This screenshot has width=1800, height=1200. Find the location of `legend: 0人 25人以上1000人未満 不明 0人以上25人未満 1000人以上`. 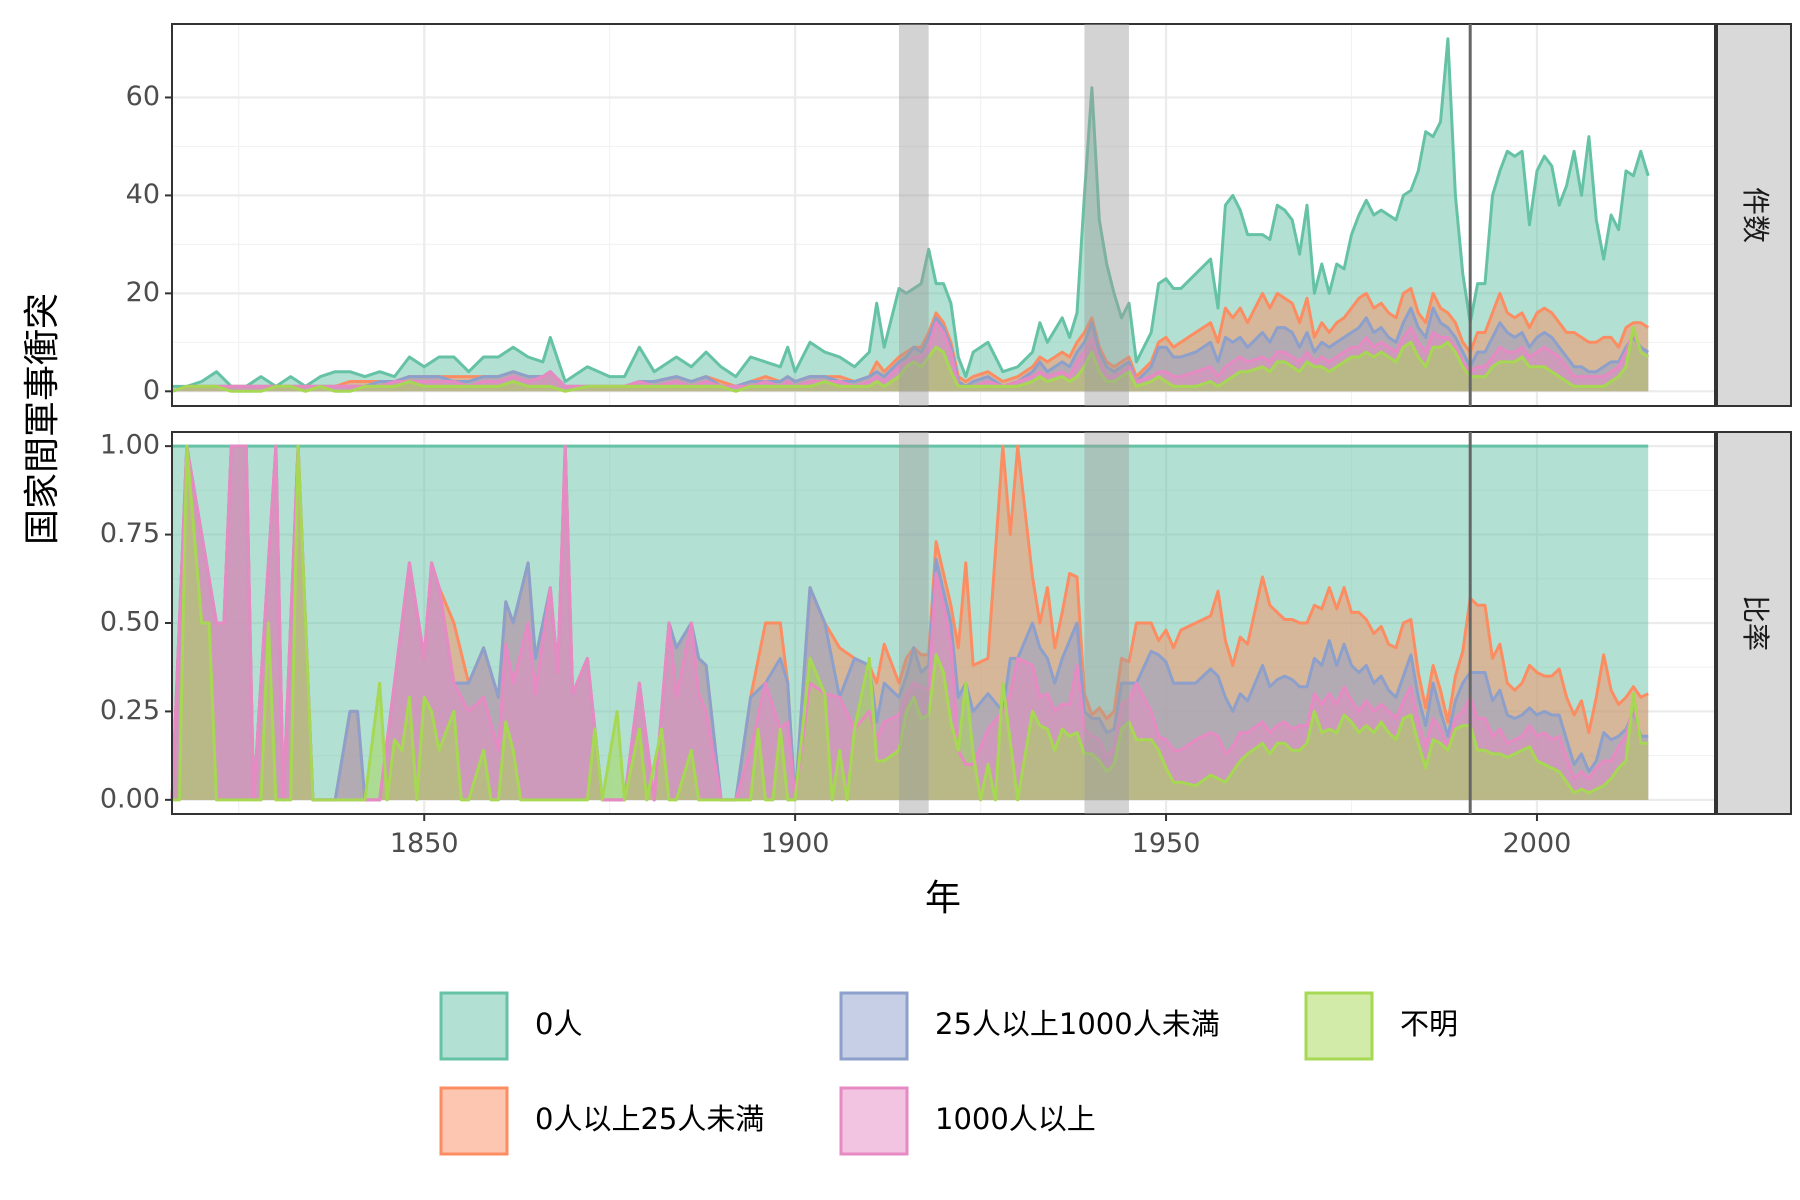

legend: 0人 25人以上1000人未満 不明 0人以上25人未満 1000人以上 is located at coordinates (948, 1073).